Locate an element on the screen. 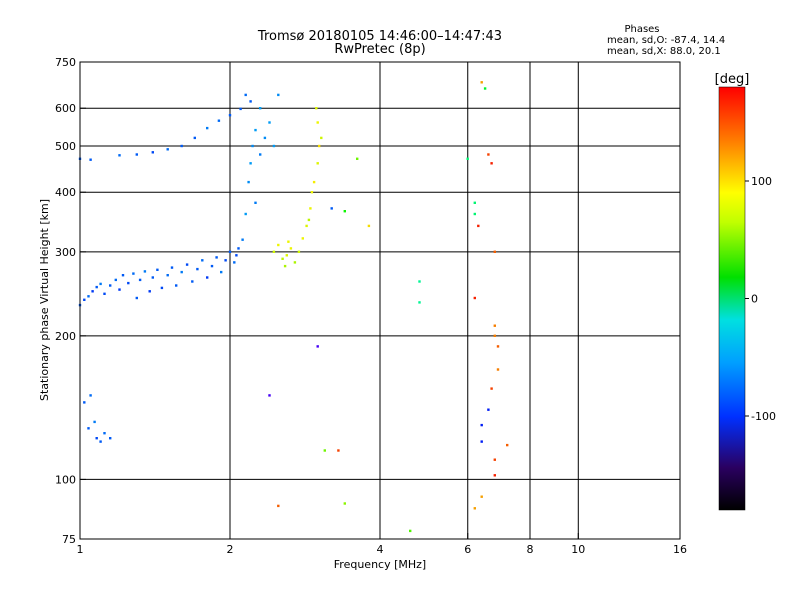 The height and width of the screenshot is (600, 800). chart-title: Tromsø 20180105 14:46:00–14:47:43 is located at coordinates (379, 36).